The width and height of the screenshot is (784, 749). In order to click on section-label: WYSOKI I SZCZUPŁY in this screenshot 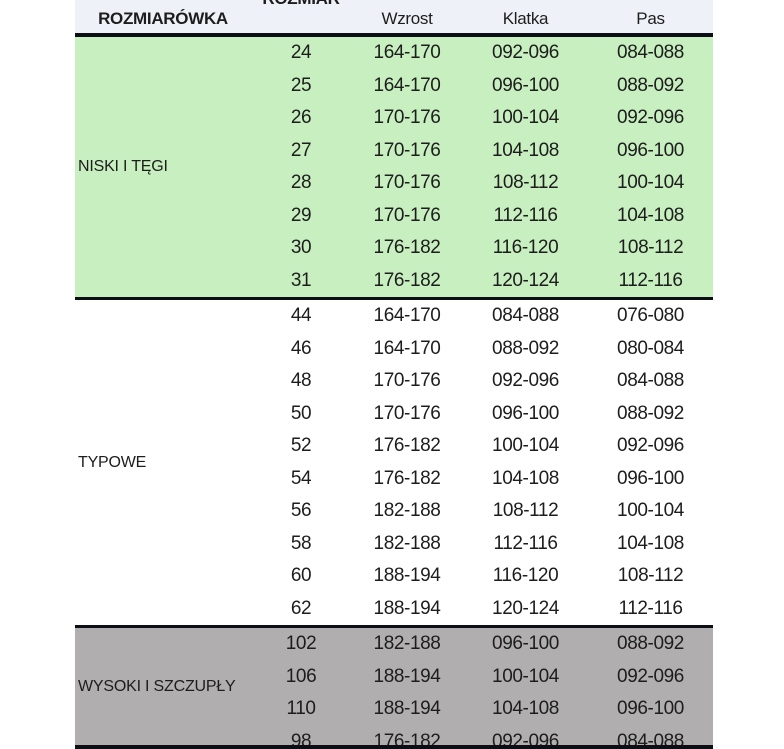, I will do `click(157, 686)`.